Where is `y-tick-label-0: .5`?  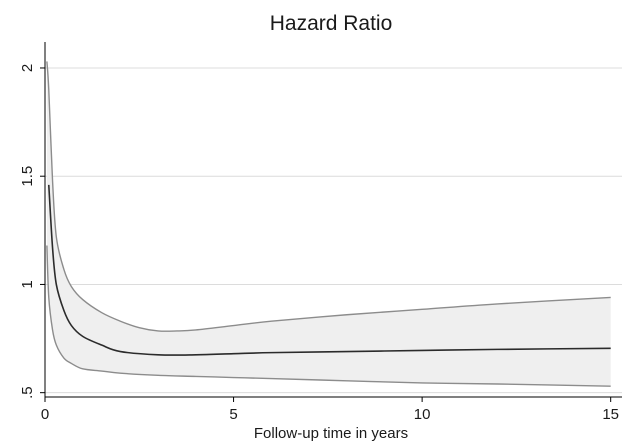
y-tick-label-0: .5 is located at coordinates (27, 392).